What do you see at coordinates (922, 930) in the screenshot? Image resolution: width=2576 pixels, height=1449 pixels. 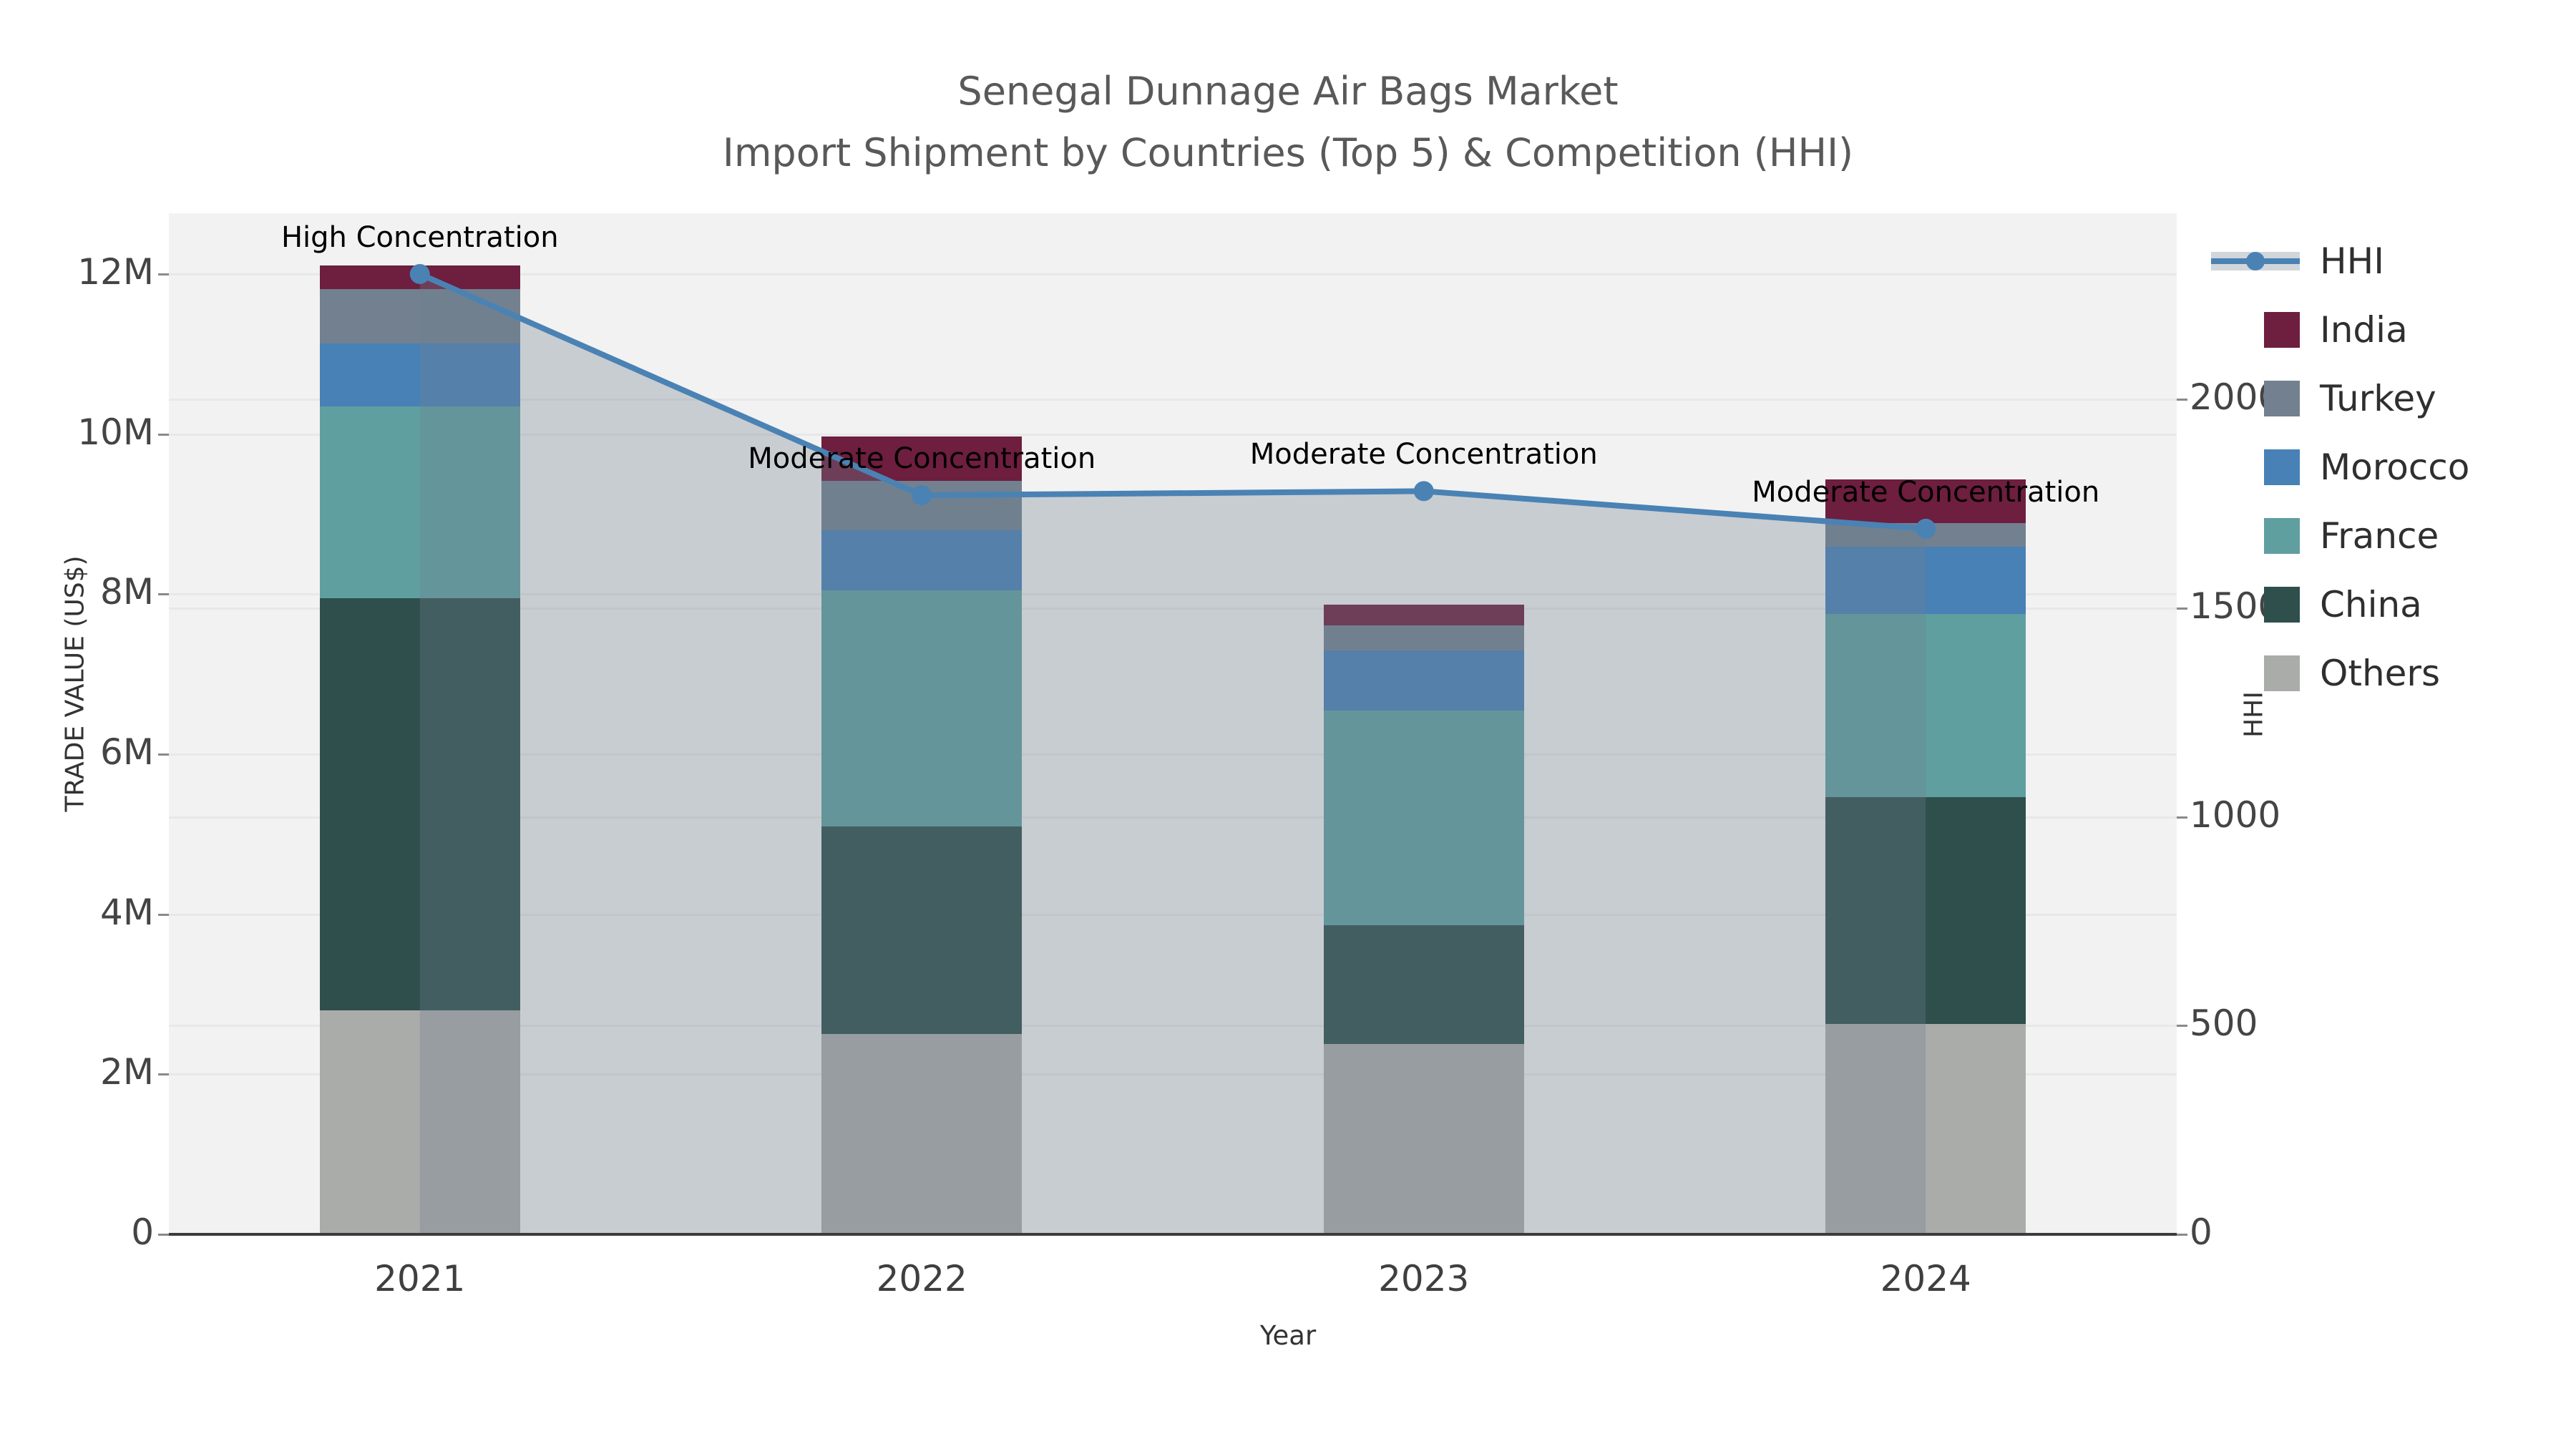 I see `bar-segment-china-2022` at bounding box center [922, 930].